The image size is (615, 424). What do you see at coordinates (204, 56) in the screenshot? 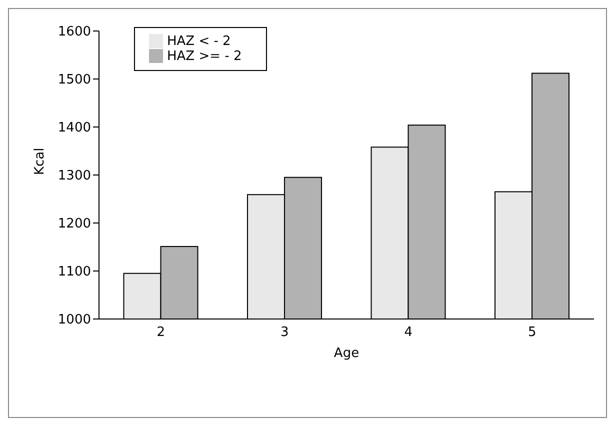
I see `legend-label: HAZ >= - 2` at bounding box center [204, 56].